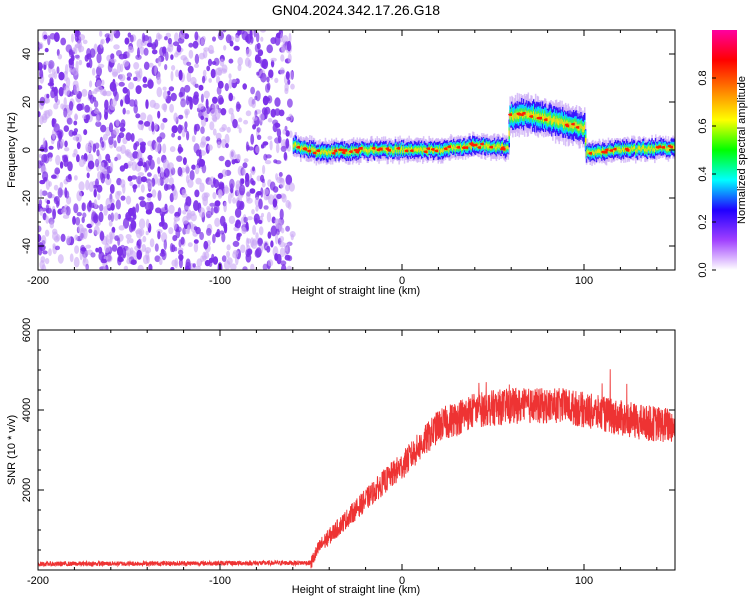 Image resolution: width=750 pixels, height=600 pixels. I want to click on spectrogram-ytick-label: -40, so click(27, 246).